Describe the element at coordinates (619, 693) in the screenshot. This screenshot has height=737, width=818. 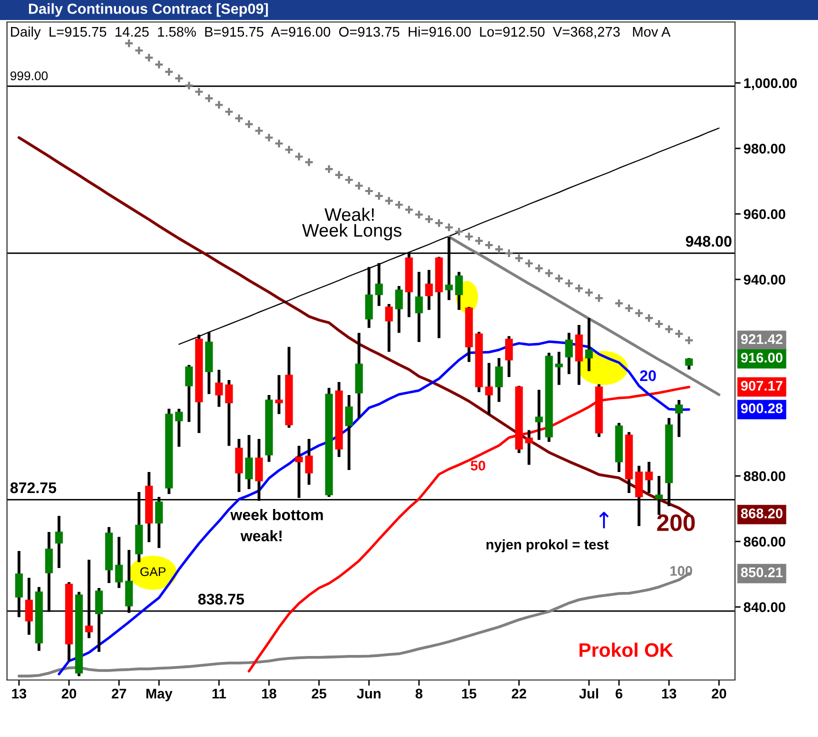
I see `x-tick-label: 6` at that location.